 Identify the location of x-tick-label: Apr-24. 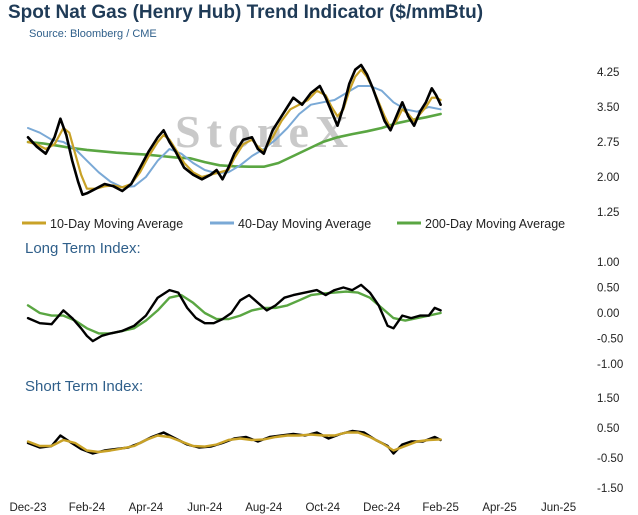
(146, 508).